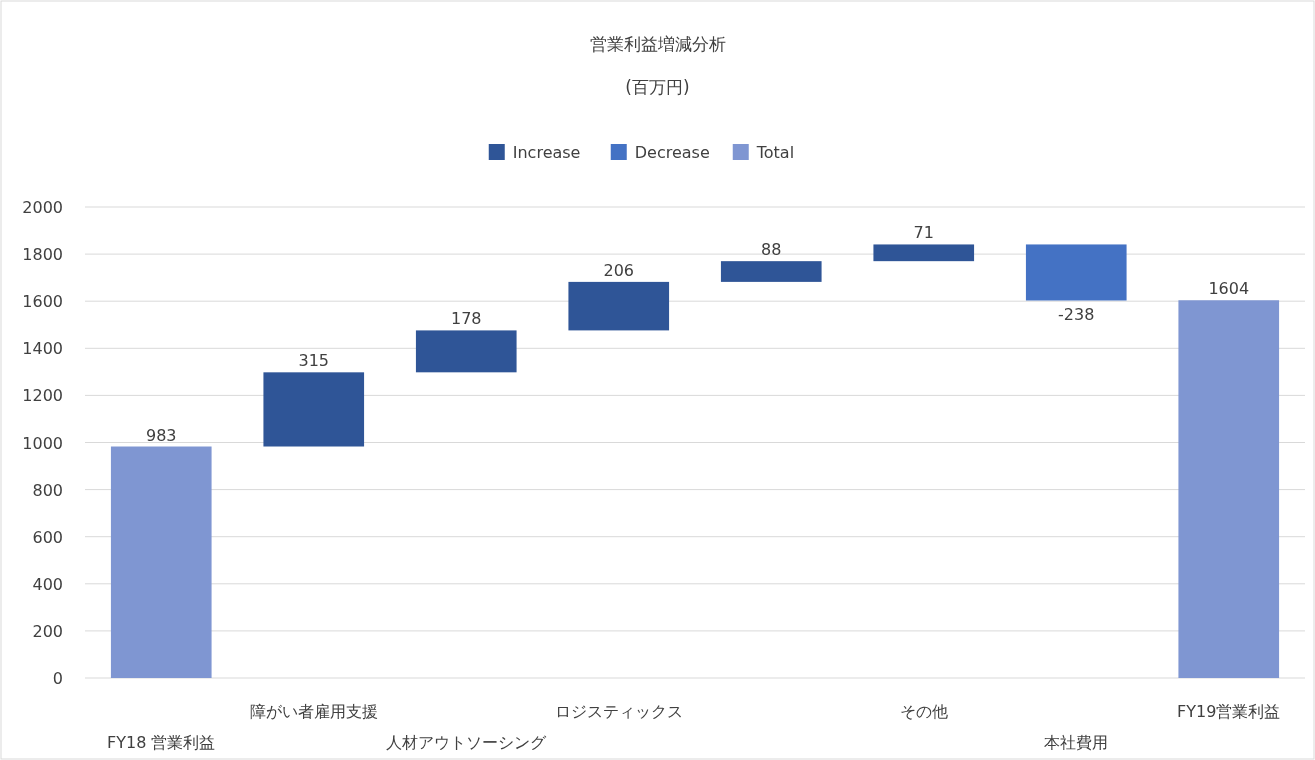  I want to click on chart-subtitle: (百万円), so click(657, 87).